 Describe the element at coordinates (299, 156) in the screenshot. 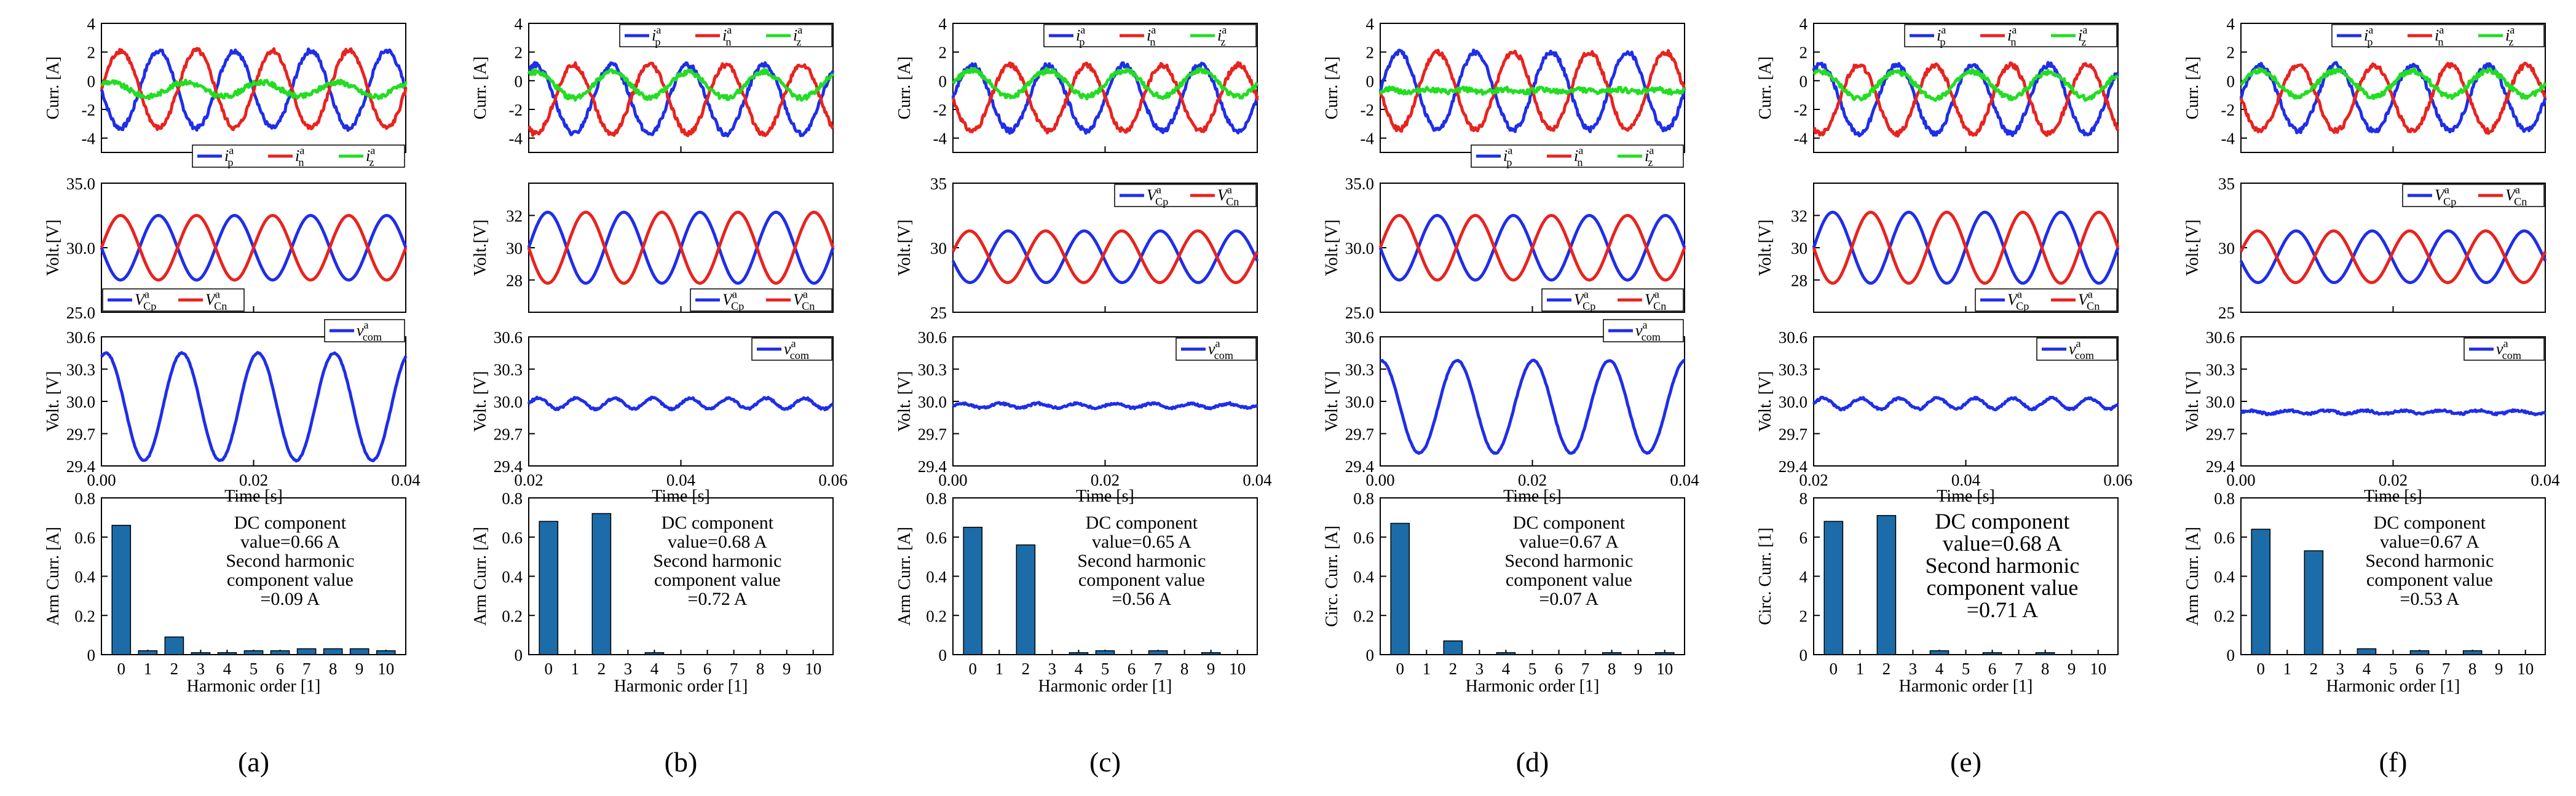

I see `legend-label: ia n` at that location.